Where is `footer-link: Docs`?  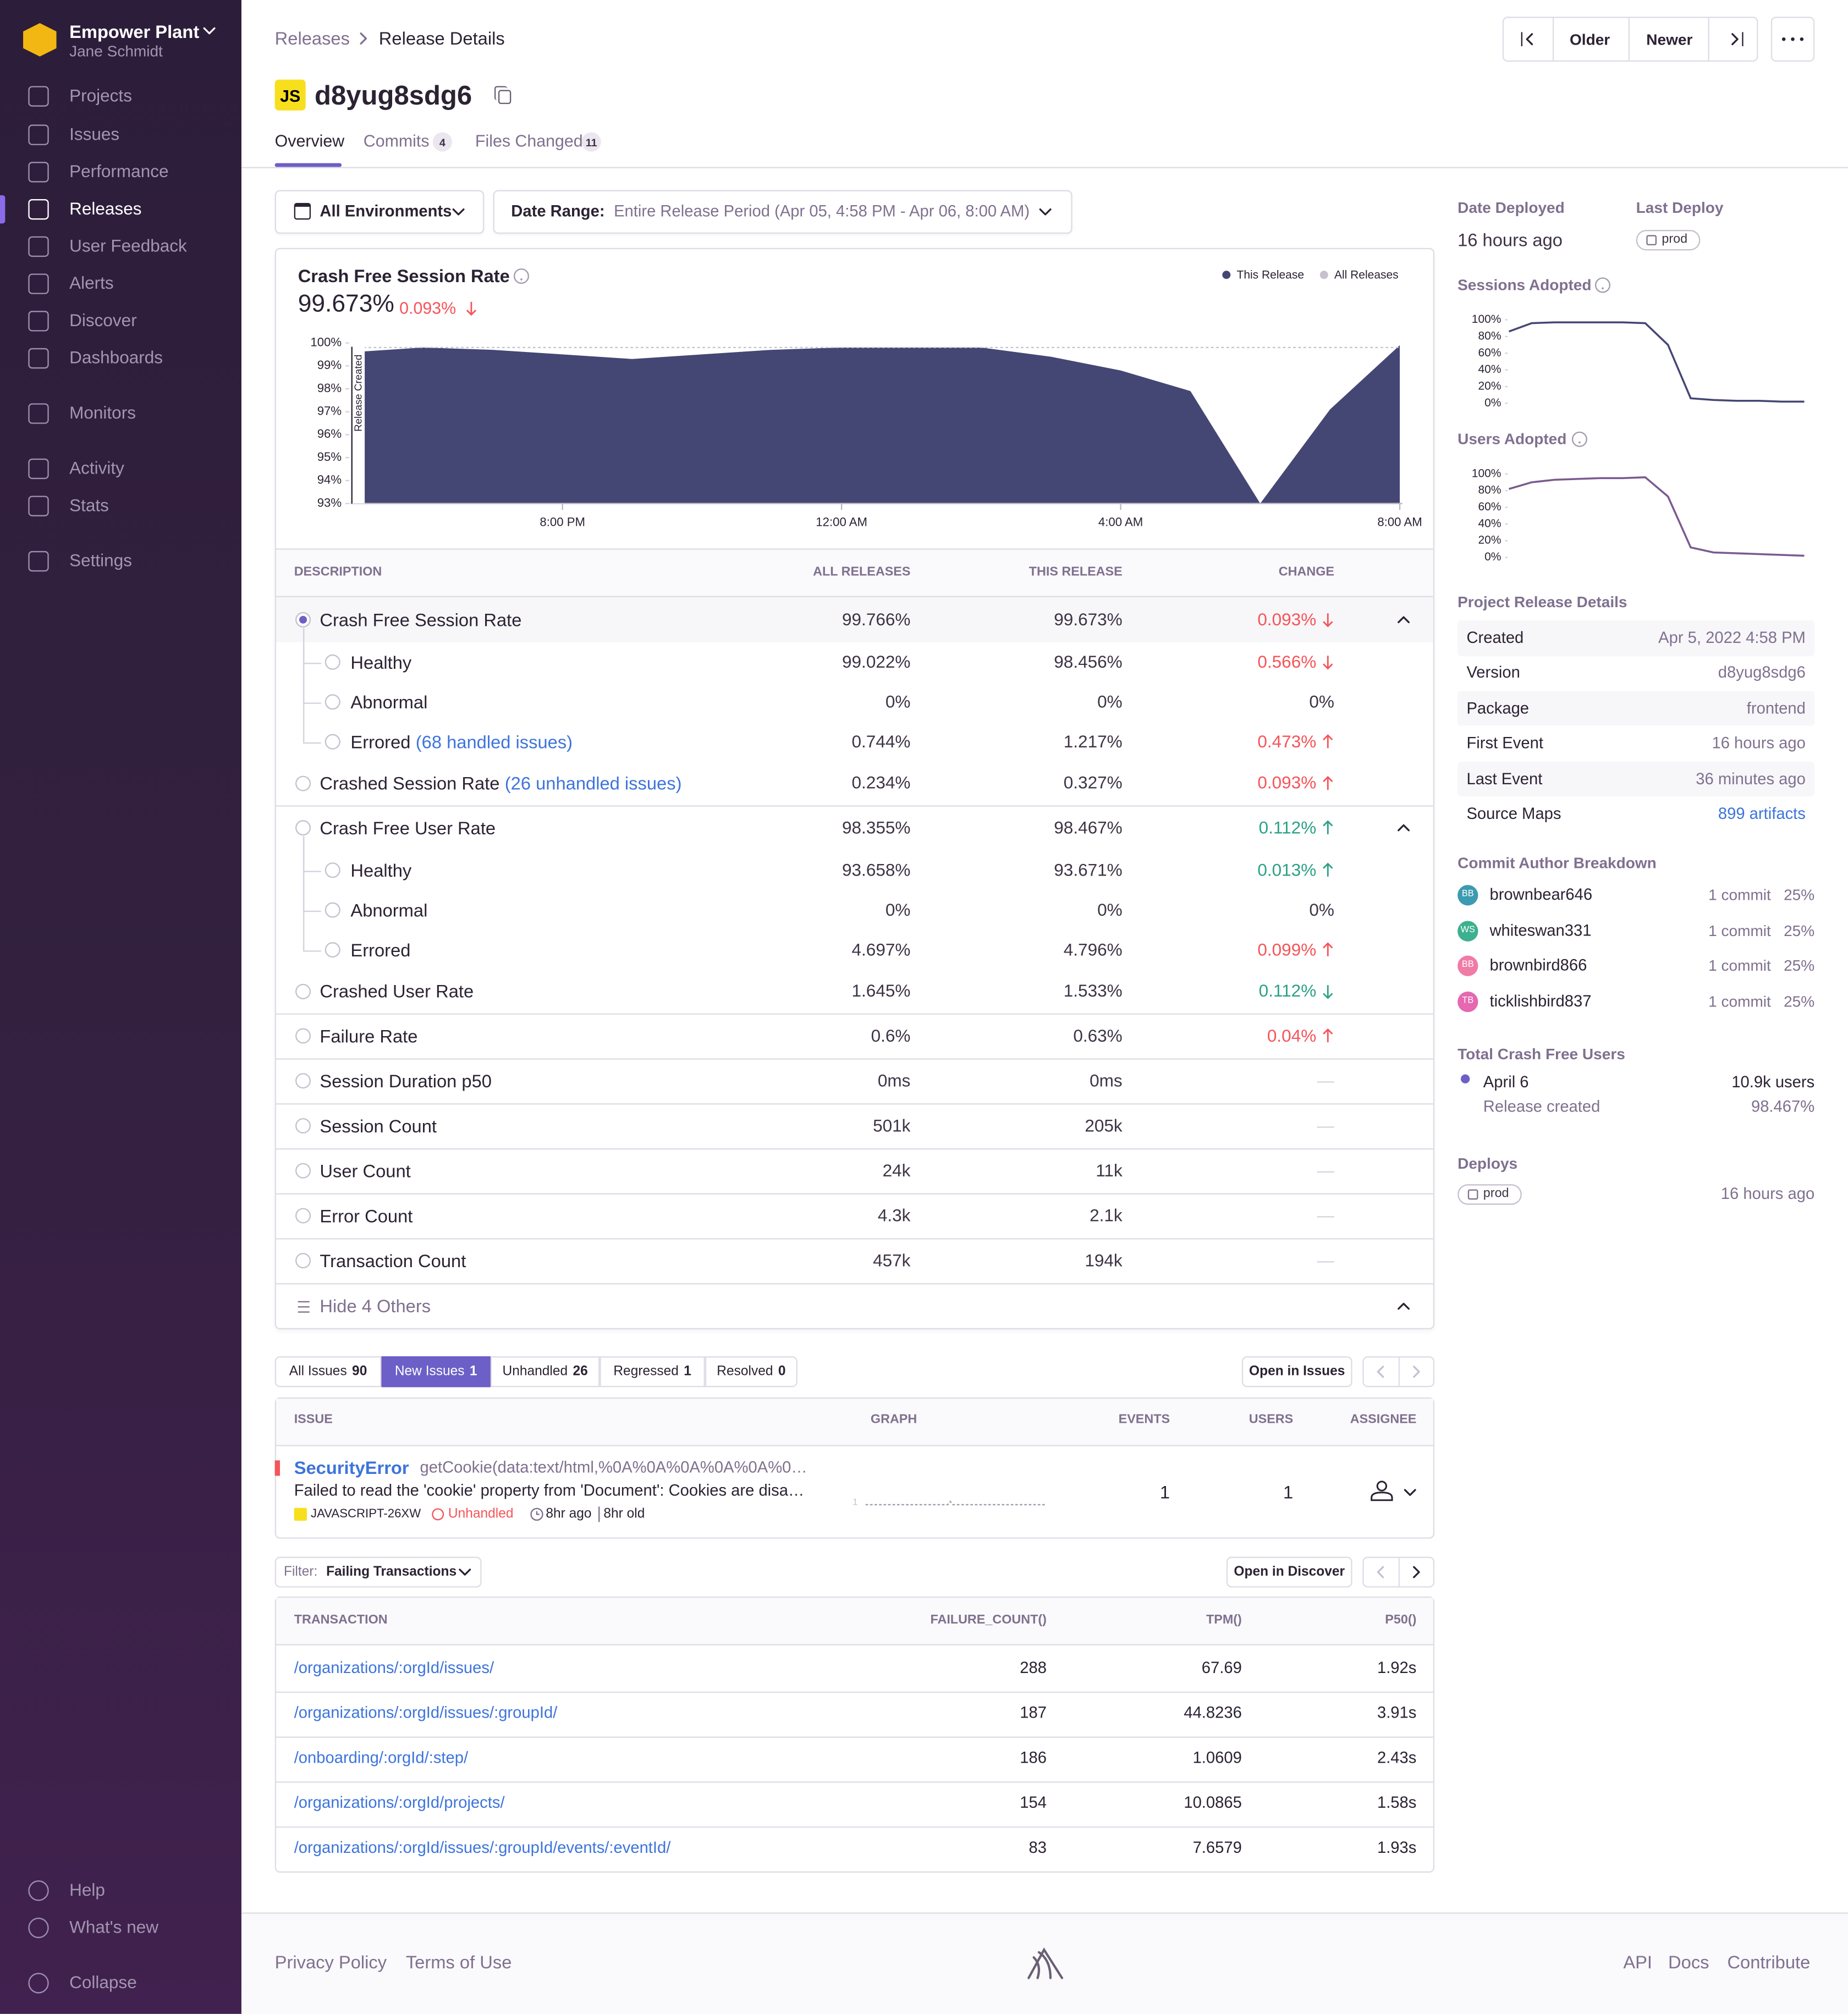 footer-link: Docs is located at coordinates (1689, 1962).